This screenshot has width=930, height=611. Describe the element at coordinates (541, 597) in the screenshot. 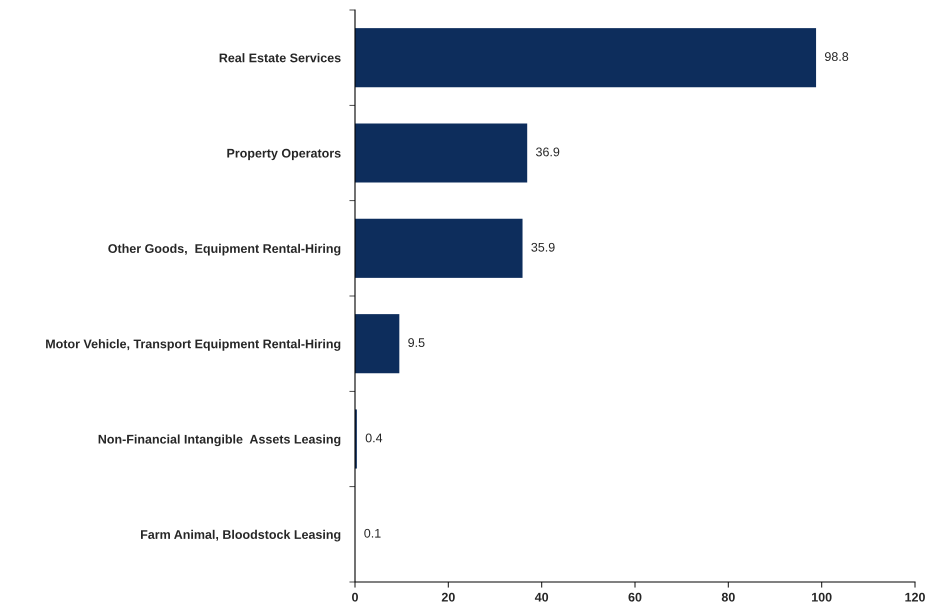

I see `x-tick-label: 40` at that location.